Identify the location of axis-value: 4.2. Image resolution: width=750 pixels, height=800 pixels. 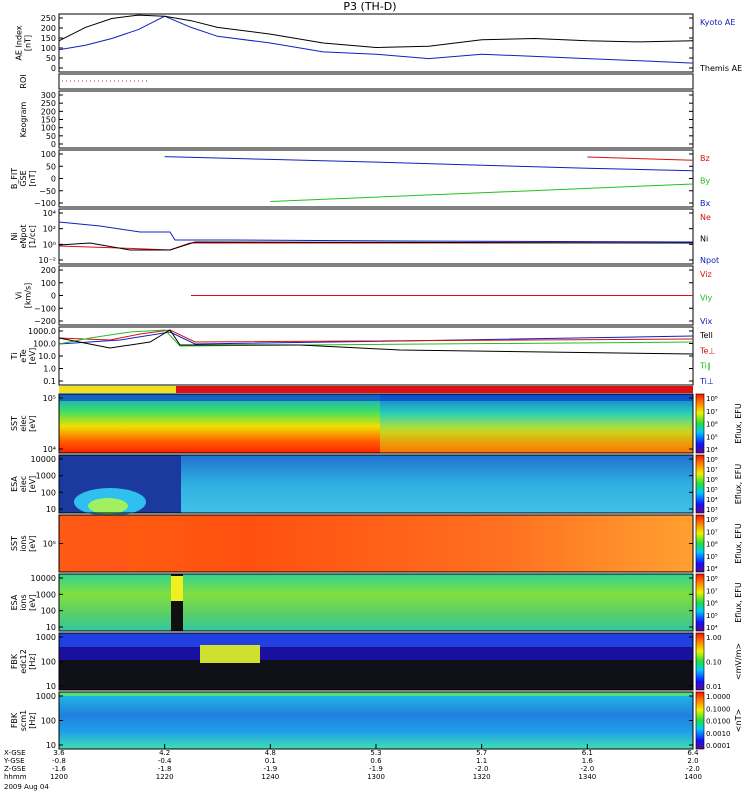
(164, 753).